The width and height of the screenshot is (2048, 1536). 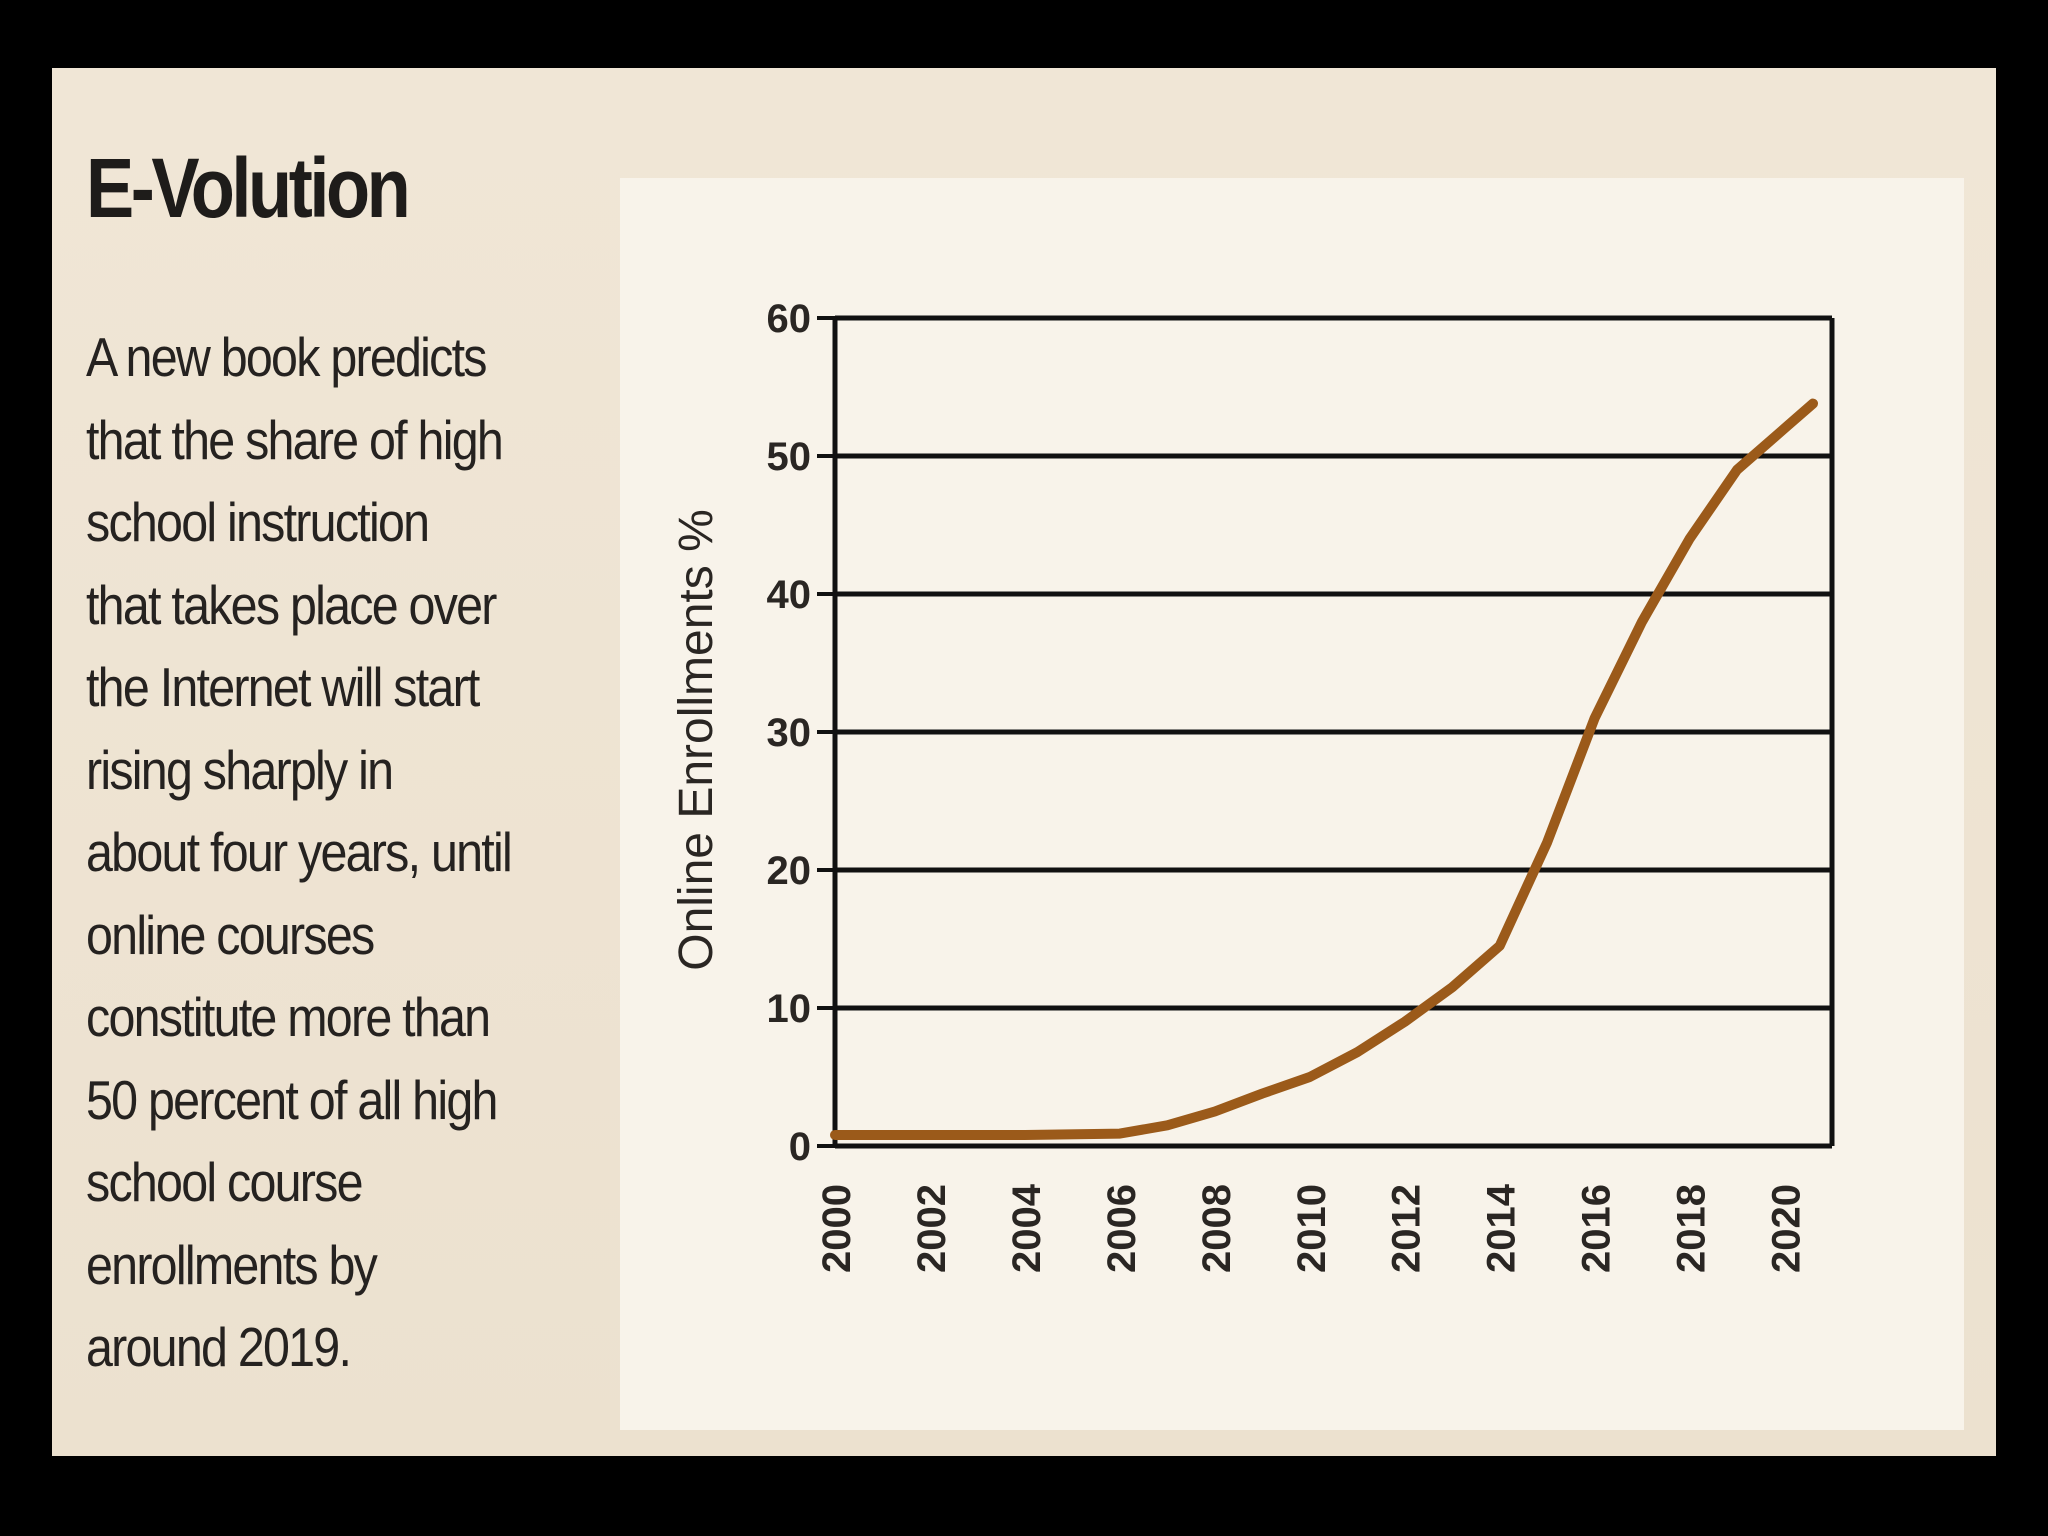 What do you see at coordinates (295, 439) in the screenshot?
I see `description-line: that the share of high` at bounding box center [295, 439].